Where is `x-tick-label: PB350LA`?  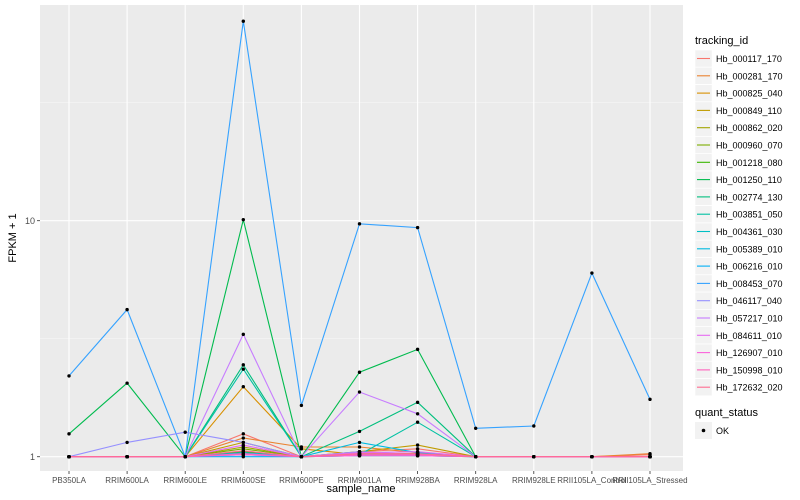
x-tick-label: PB350LA is located at coordinates (69, 480).